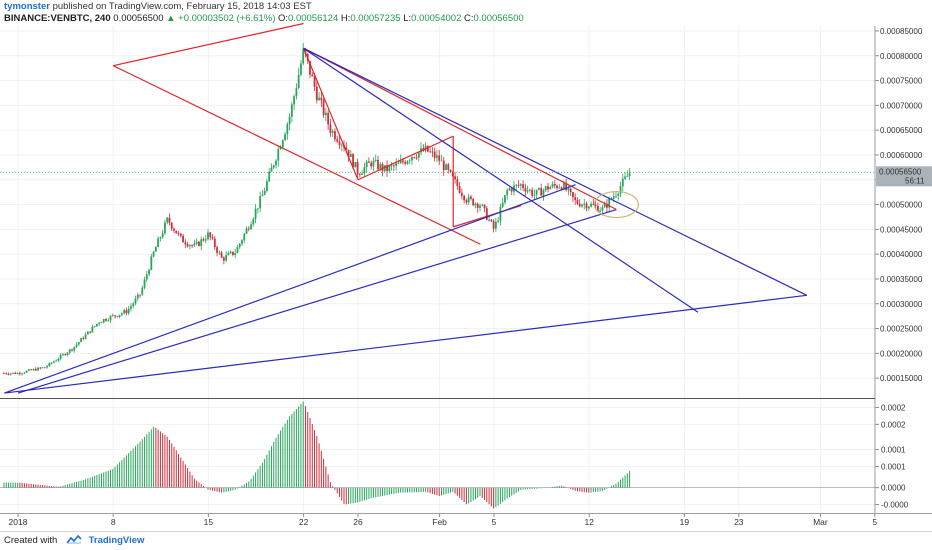  What do you see at coordinates (498, 18) in the screenshot?
I see `close-value: 0.00056500` at bounding box center [498, 18].